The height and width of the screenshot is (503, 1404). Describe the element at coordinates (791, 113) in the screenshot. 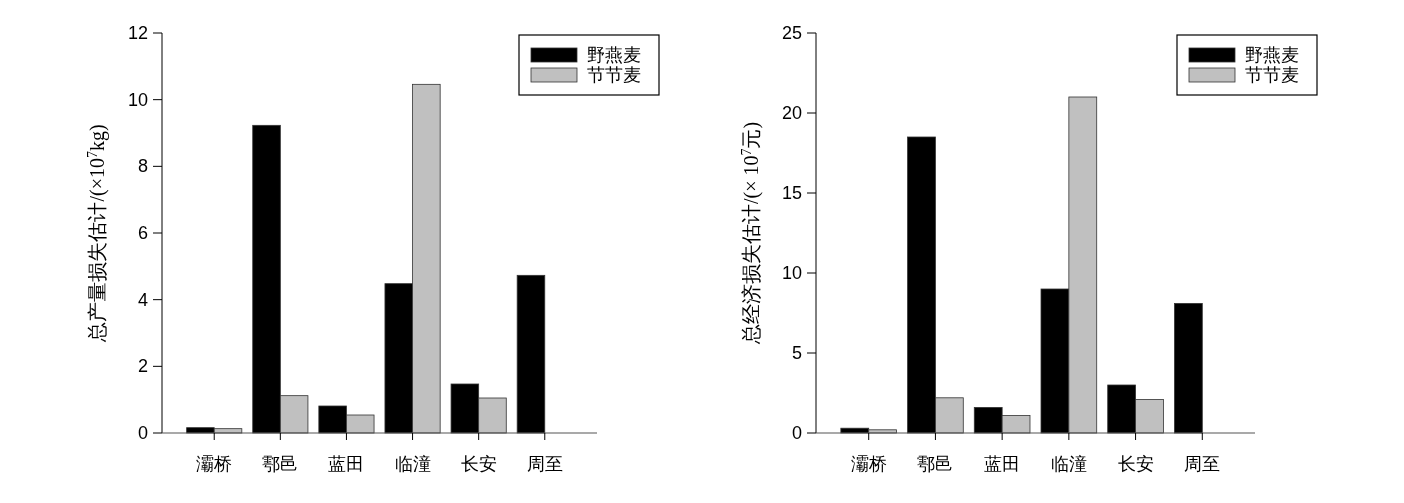

I see `y-tick-label: 20` at that location.